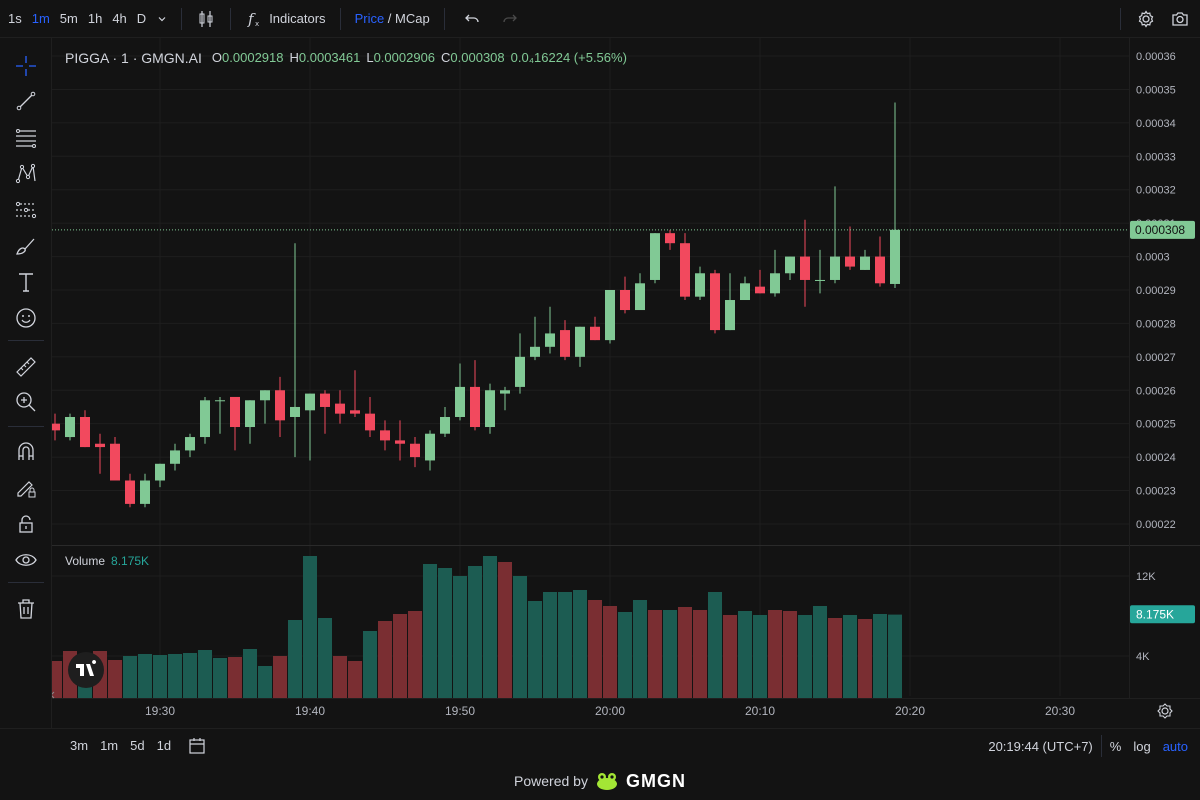 This screenshot has height=800, width=1200. Describe the element at coordinates (472, 19) in the screenshot. I see `undo-button` at that location.